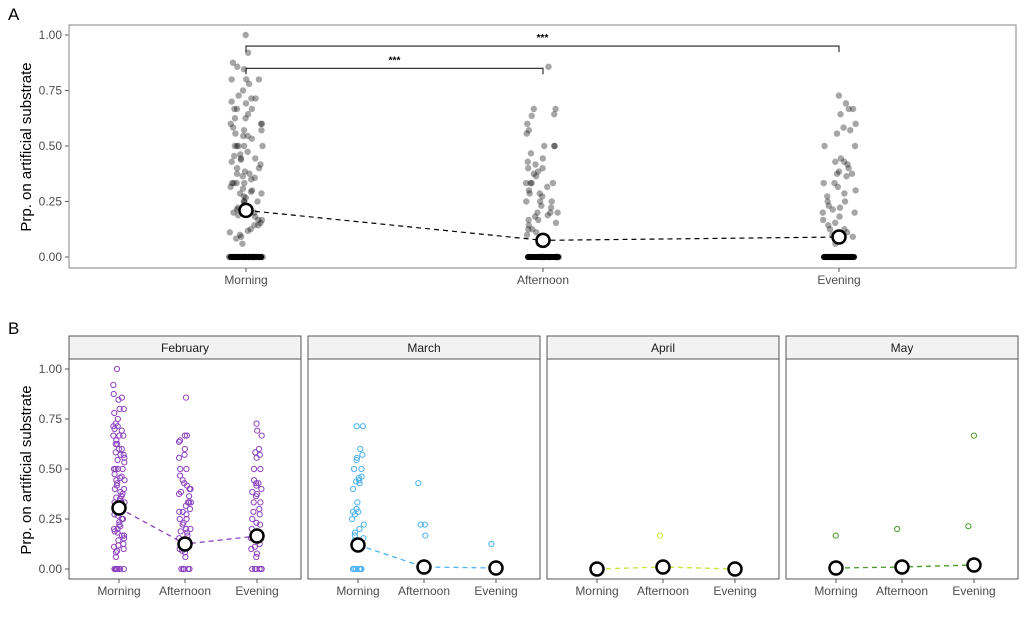 This screenshot has width=1024, height=623. I want to click on x-tick-label-b: Evening, so click(256, 591).